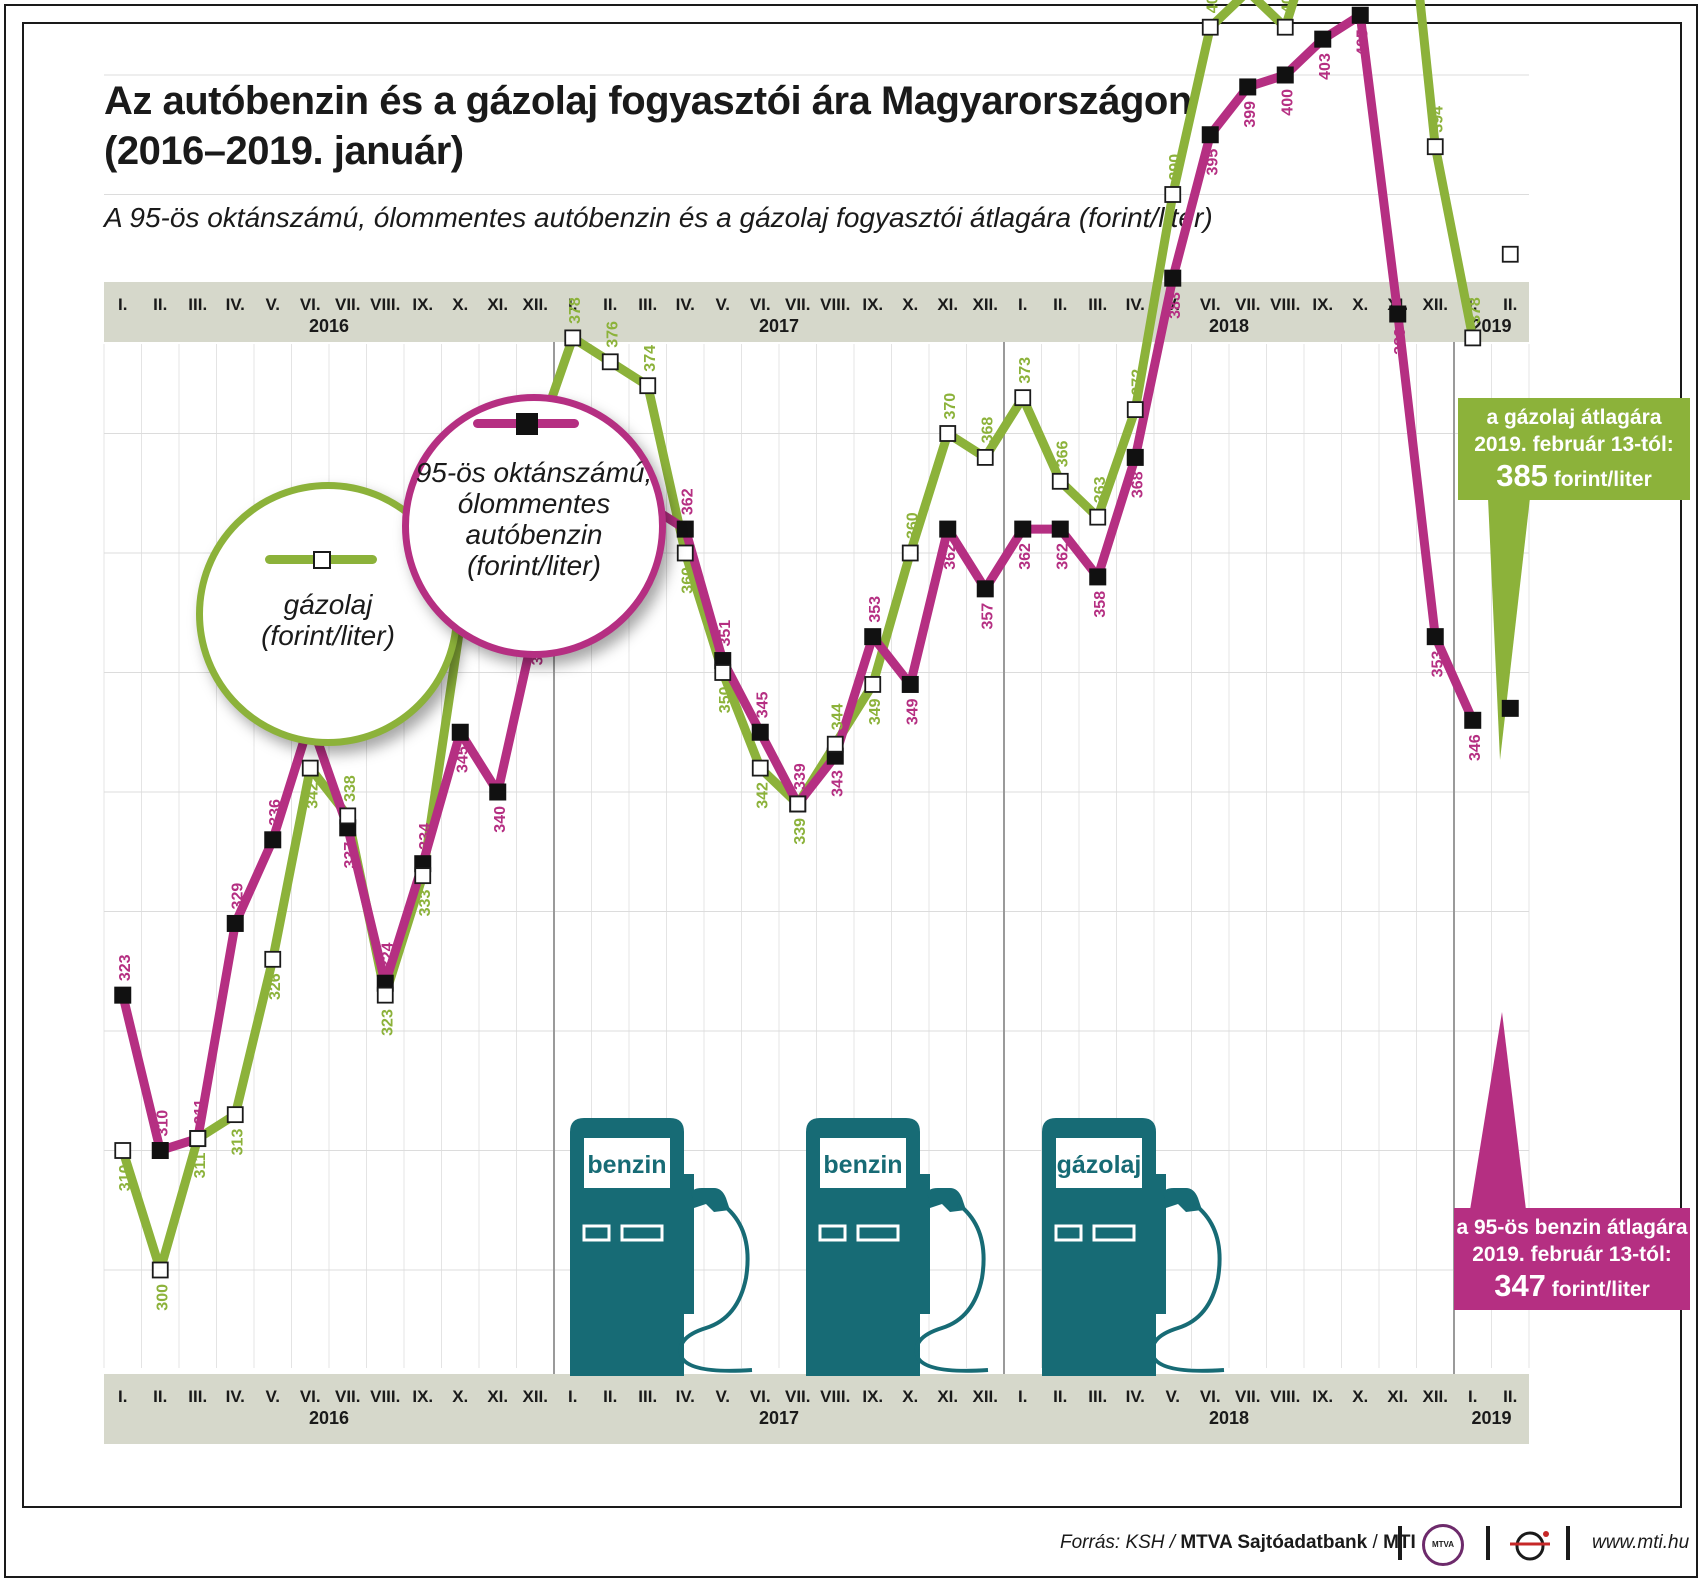 Image resolution: width=1704 pixels, height=1584 pixels. Describe the element at coordinates (912, 711) in the screenshot. I see `data-label-benzin: 349` at that location.